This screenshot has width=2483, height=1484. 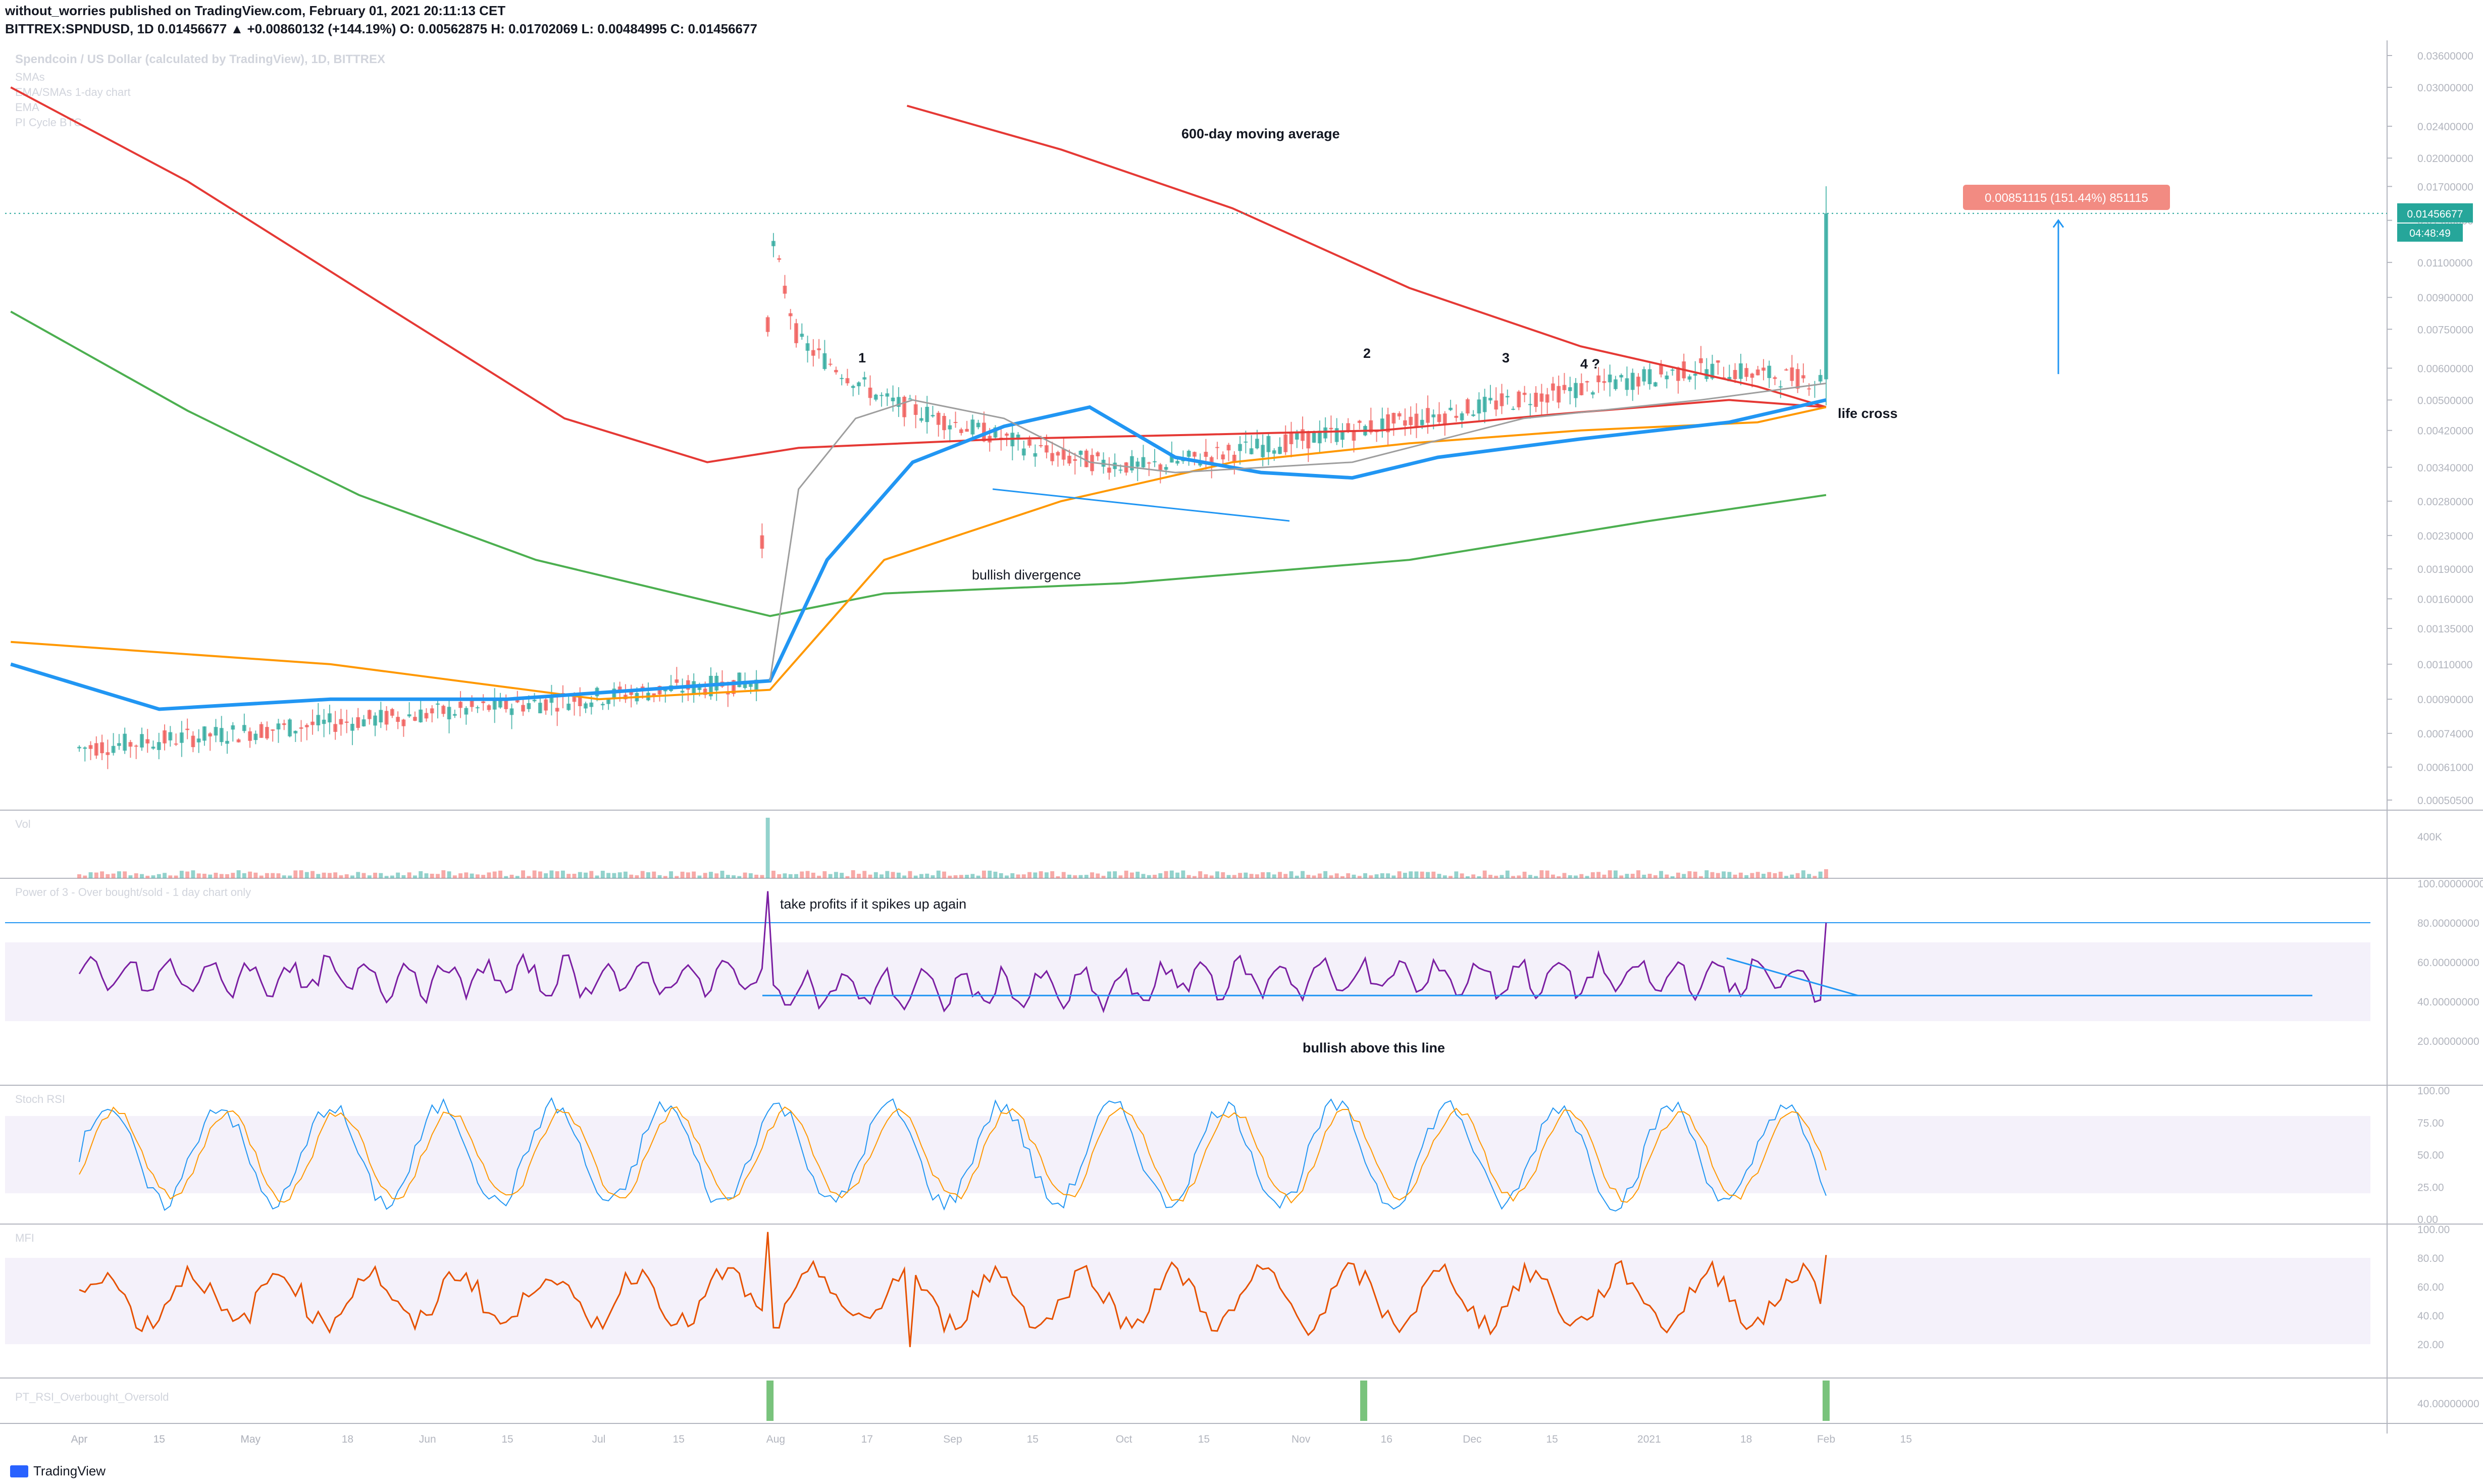 I want to click on stoch-rsi-tick-label: 100.00, so click(x=2433, y=1091).